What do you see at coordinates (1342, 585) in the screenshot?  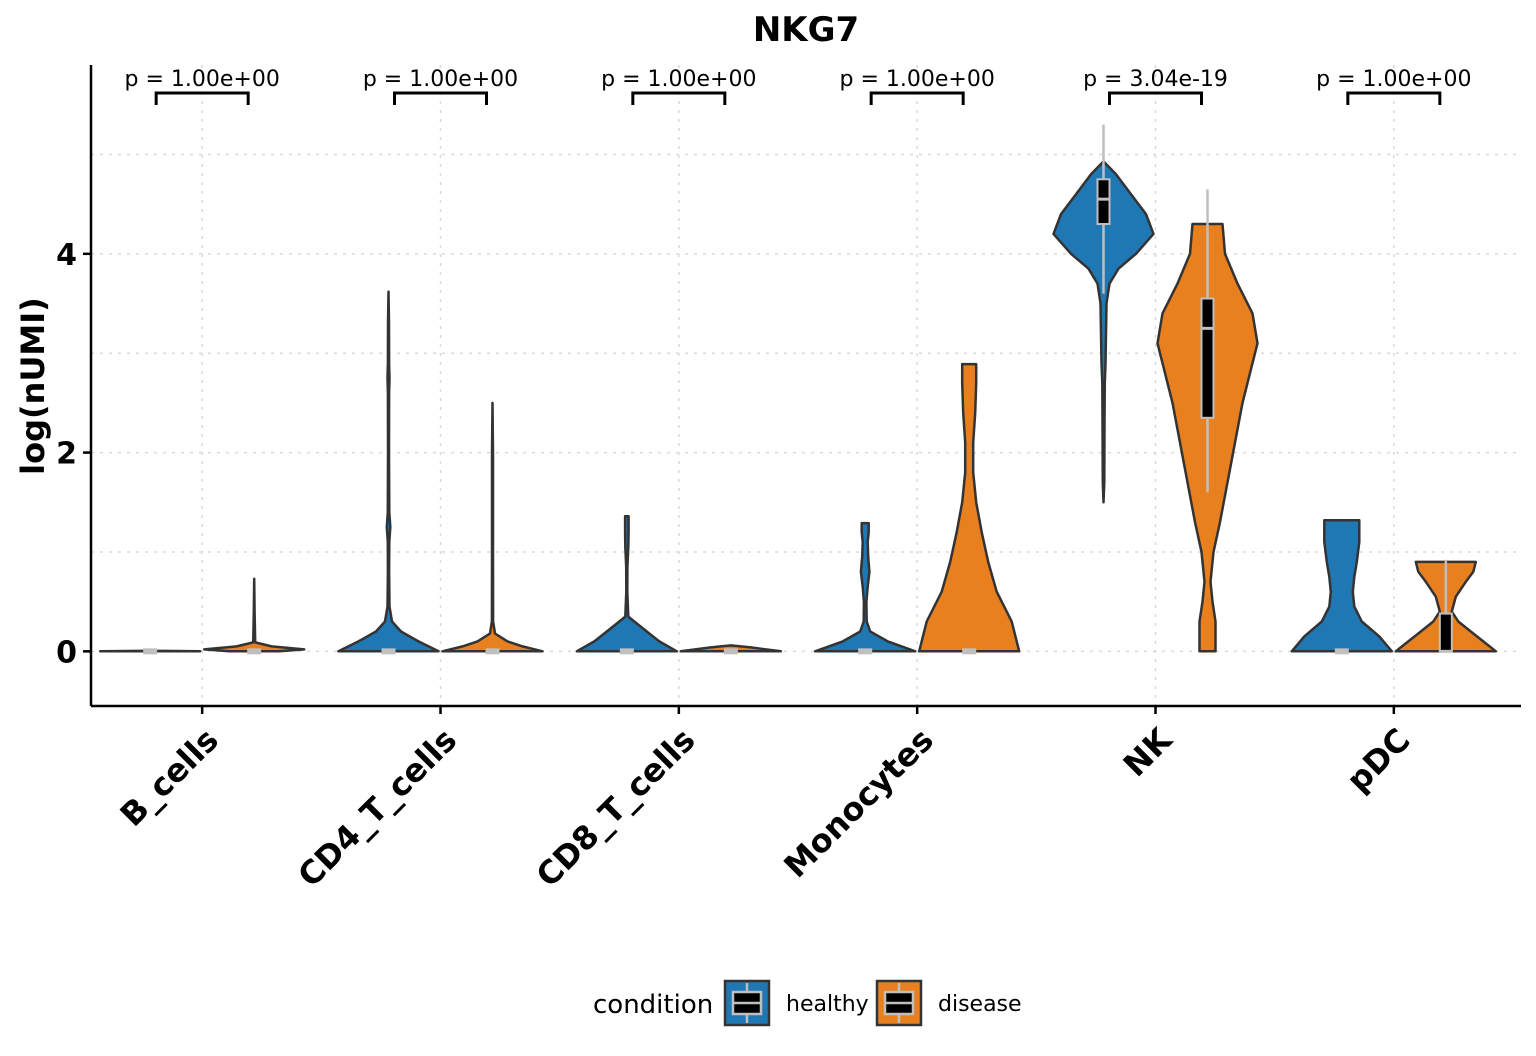 I see `violin-pDC-healthy` at bounding box center [1342, 585].